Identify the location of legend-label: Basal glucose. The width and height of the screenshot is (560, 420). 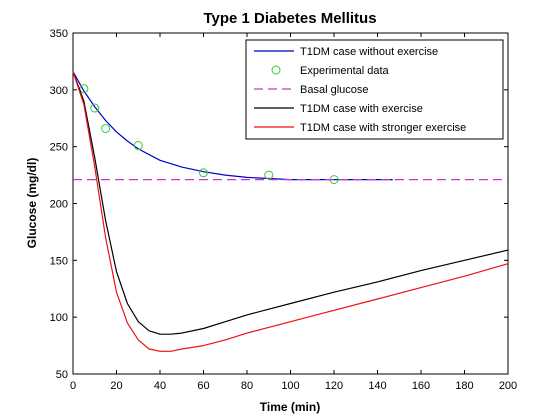
(334, 90).